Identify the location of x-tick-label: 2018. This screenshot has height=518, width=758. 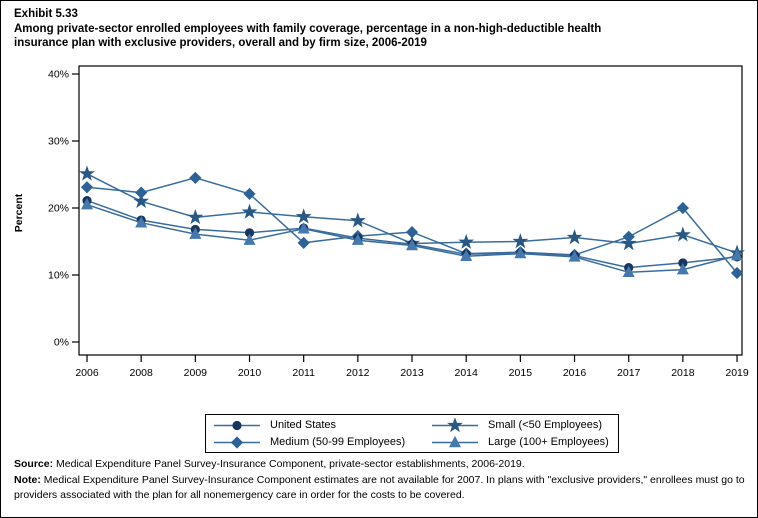
(683, 373).